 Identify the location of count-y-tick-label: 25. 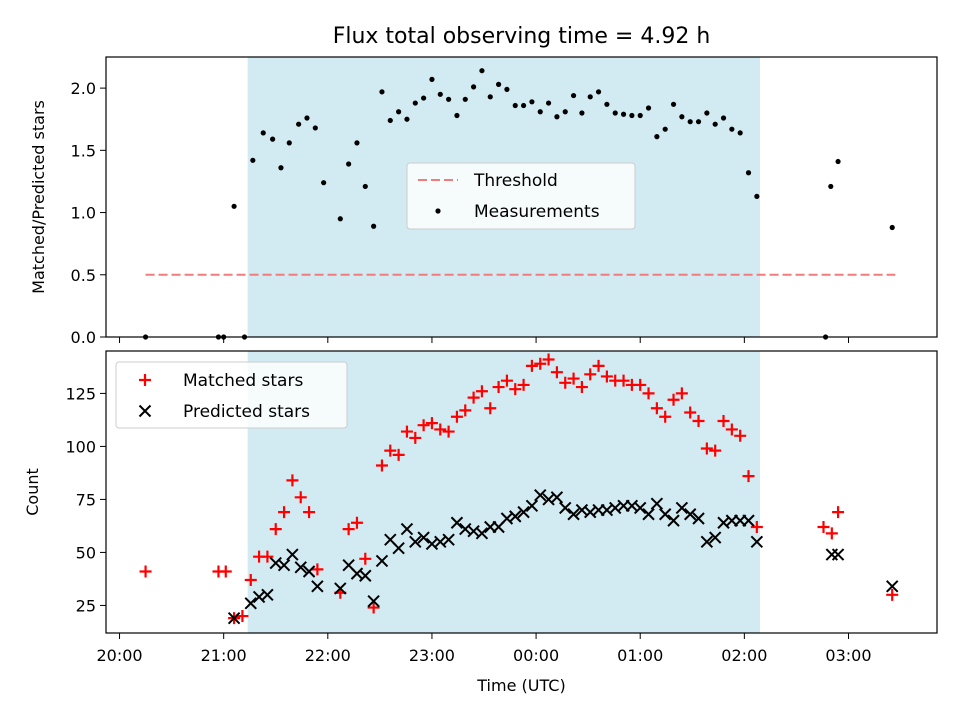
(86, 605).